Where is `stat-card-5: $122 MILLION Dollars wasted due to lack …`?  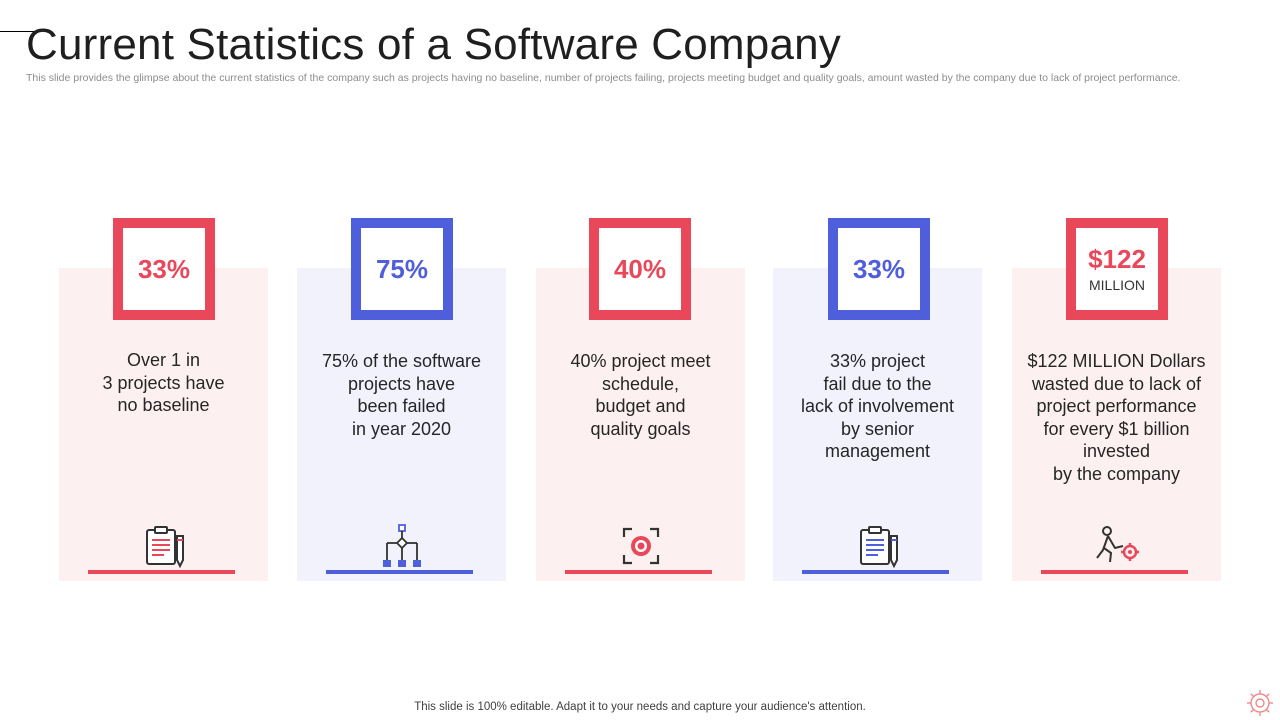
stat-card-5: $122 MILLION Dollars wasted due to lack … is located at coordinates (1116, 424).